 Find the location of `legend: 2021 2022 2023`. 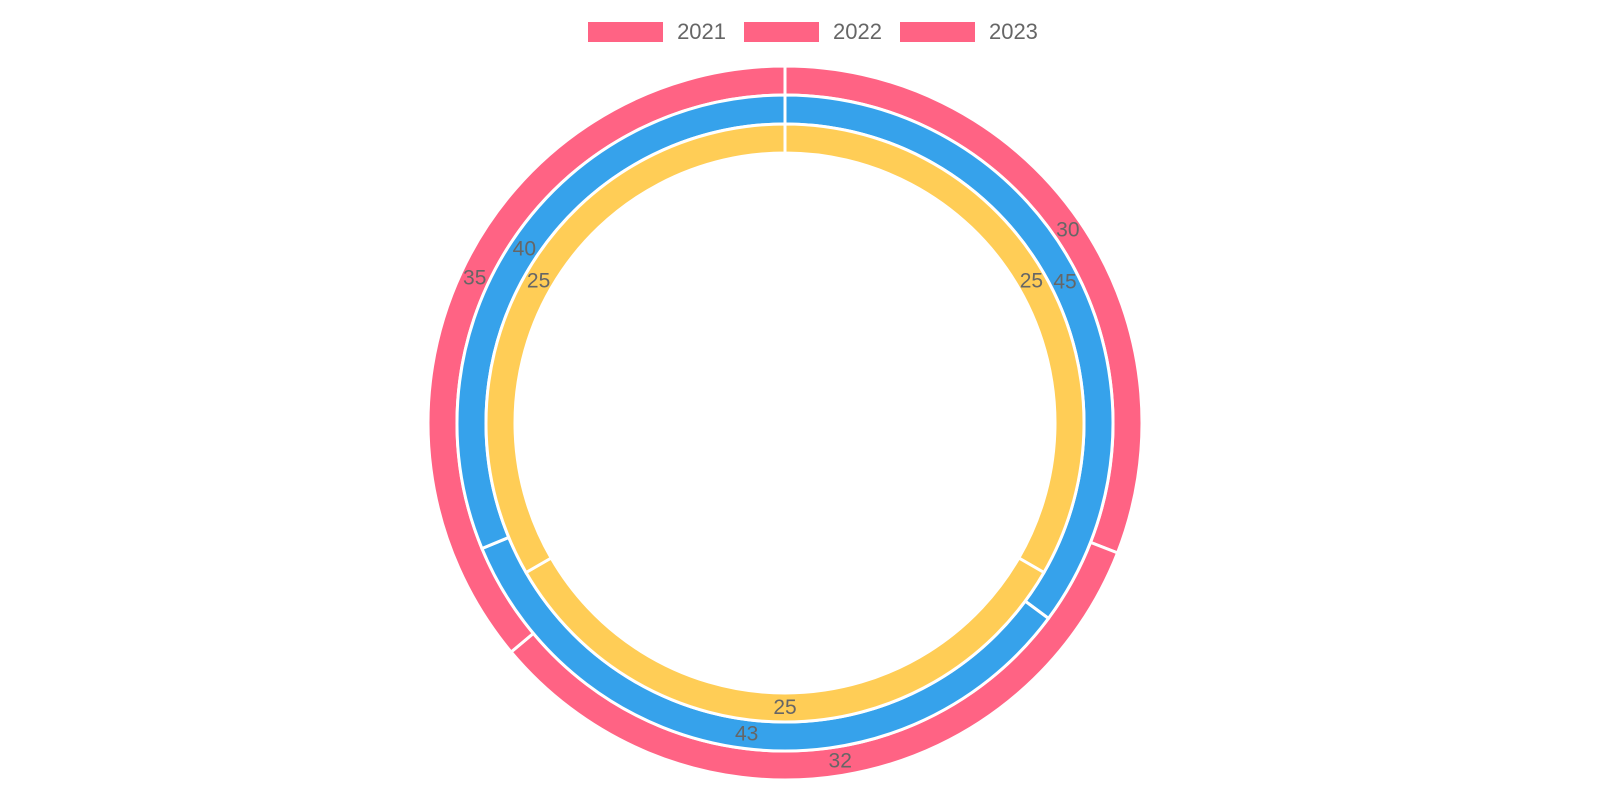

legend: 2021 2022 2023 is located at coordinates (800, 32).